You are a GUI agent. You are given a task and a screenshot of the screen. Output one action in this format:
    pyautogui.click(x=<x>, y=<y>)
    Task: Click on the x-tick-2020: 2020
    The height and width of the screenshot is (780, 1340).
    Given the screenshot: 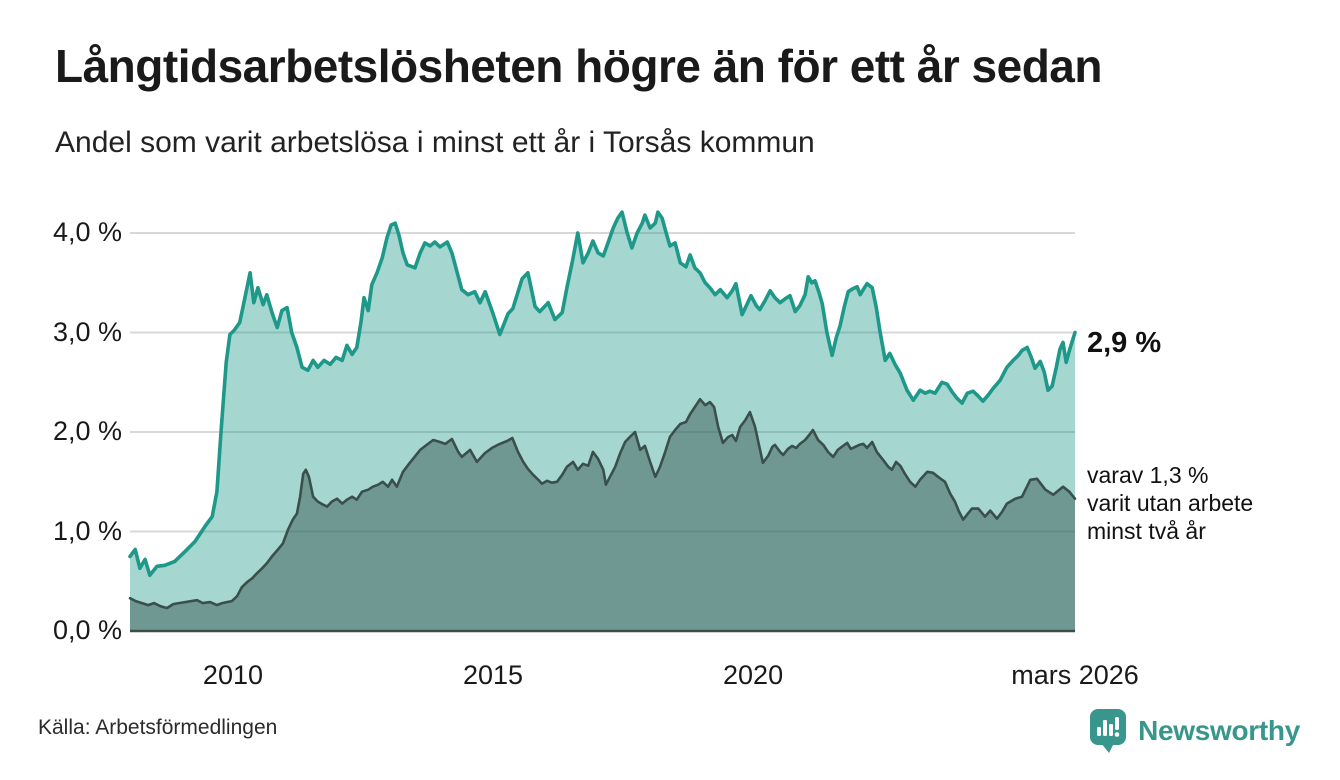 What is the action you would take?
    pyautogui.click(x=753, y=675)
    